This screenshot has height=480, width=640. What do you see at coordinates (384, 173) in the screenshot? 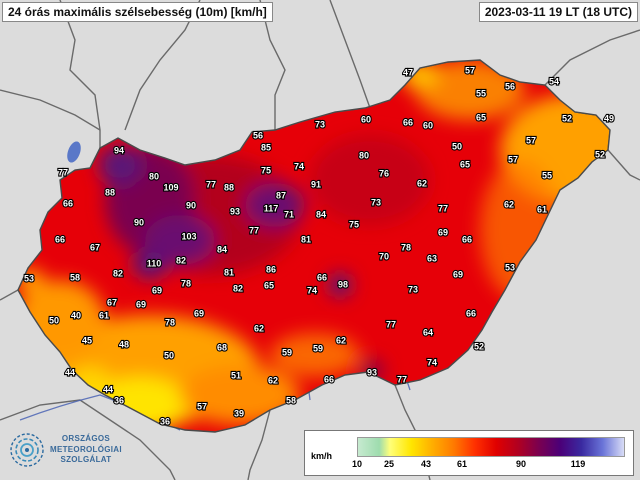
I see `station-value: 76` at bounding box center [384, 173].